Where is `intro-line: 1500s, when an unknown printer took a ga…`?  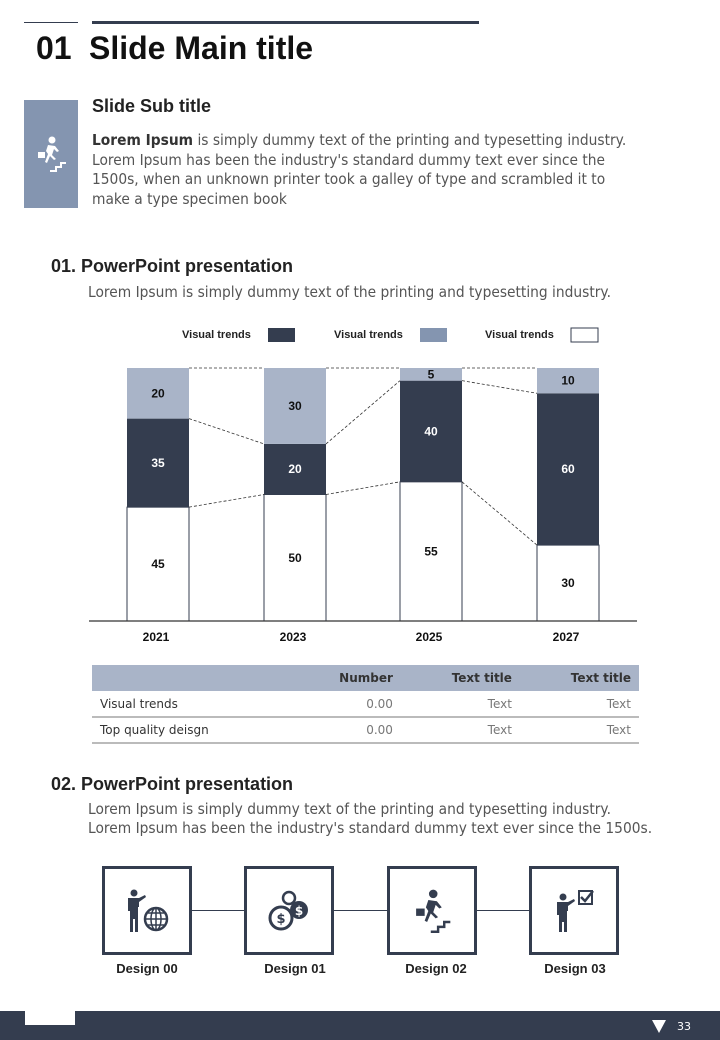
intro-line: 1500s, when an unknown printer took a ga… is located at coordinates (349, 179).